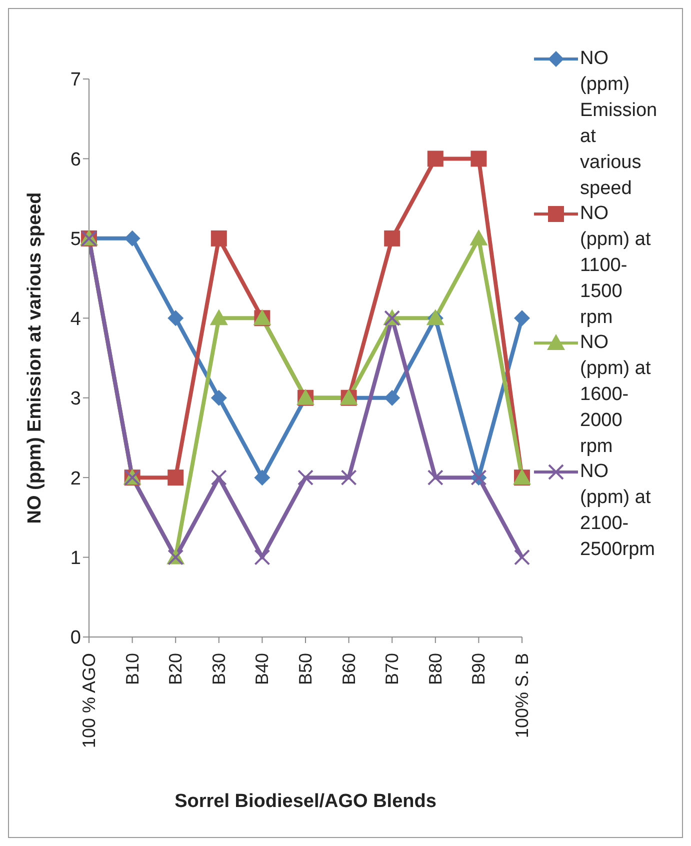 This screenshot has height=846, width=691. I want to click on legend-label: NO (ppm) at 1100-1500 rpm, so click(616, 266).